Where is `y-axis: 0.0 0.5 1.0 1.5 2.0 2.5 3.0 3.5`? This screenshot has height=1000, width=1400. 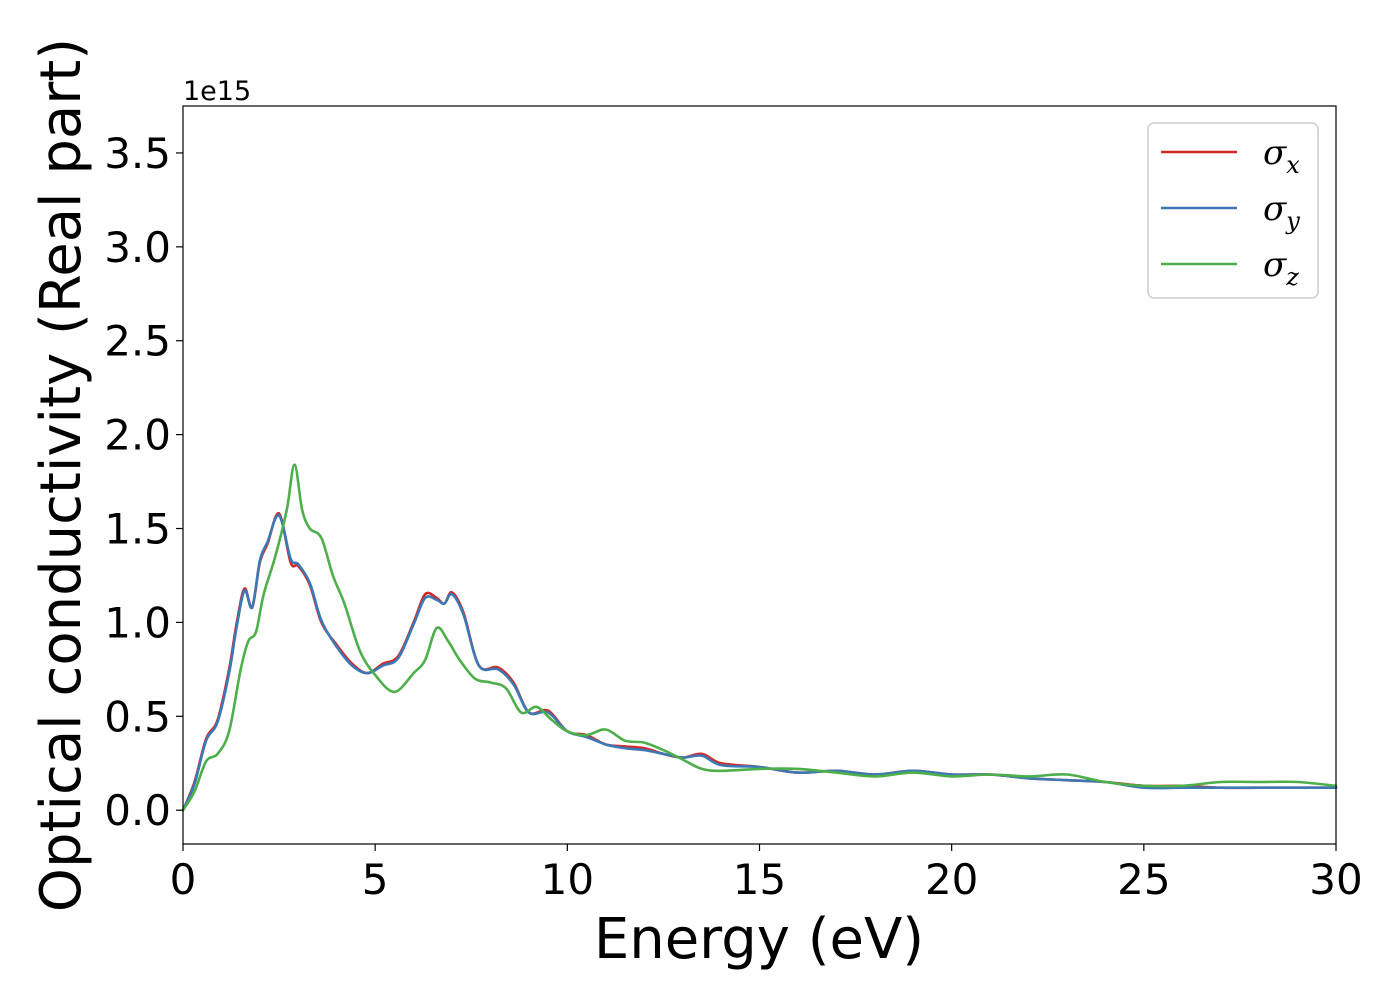
y-axis: 0.0 0.5 1.0 1.5 2.0 2.5 3.0 3.5 is located at coordinates (143, 482).